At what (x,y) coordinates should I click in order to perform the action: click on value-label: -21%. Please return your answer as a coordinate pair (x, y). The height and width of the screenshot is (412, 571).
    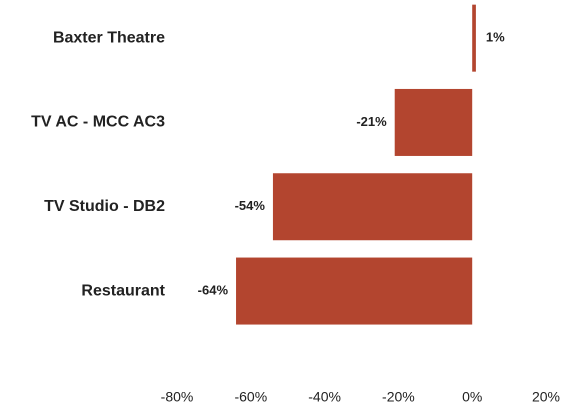
    Looking at the image, I should click on (371, 121).